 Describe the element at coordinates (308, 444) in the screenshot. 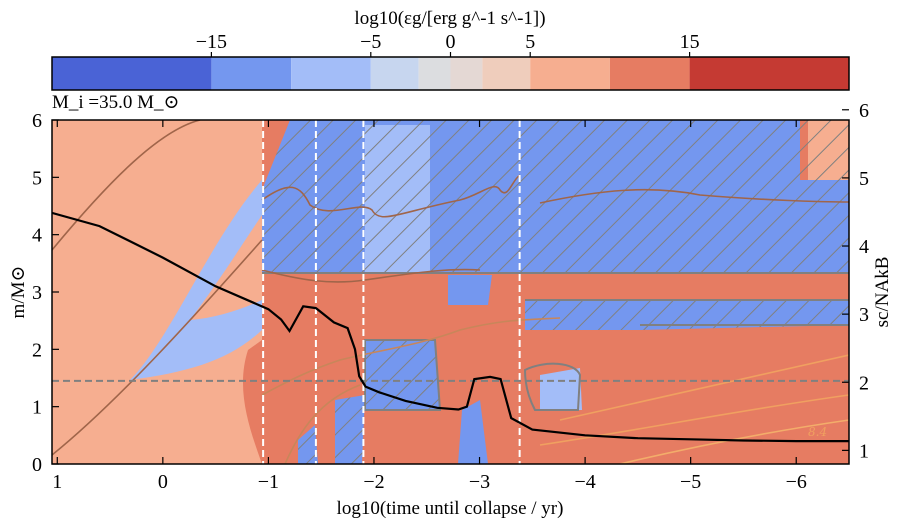

I see `hatch-foot-a` at that location.